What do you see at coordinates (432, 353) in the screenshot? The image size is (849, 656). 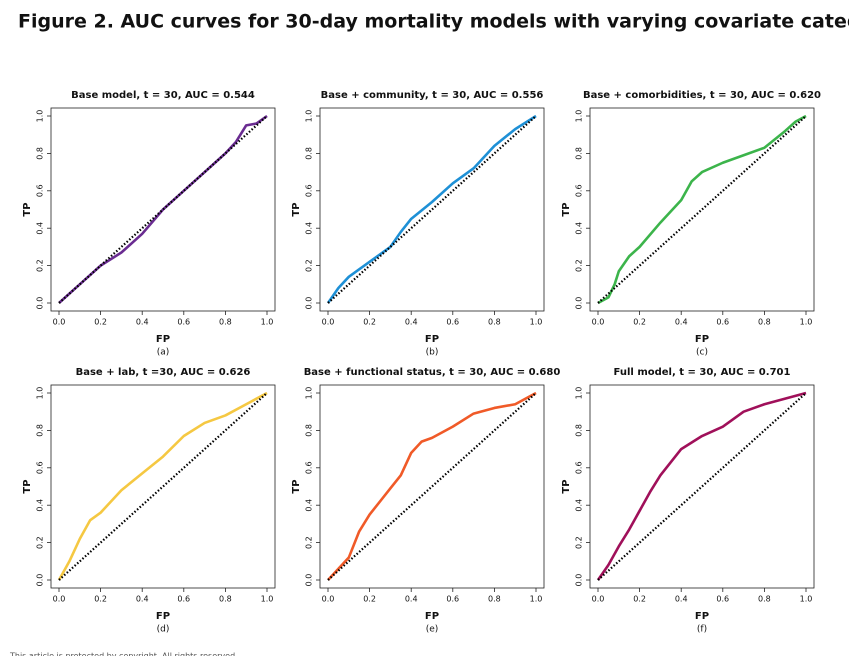 I see `subplot-caption: (b)` at bounding box center [432, 353].